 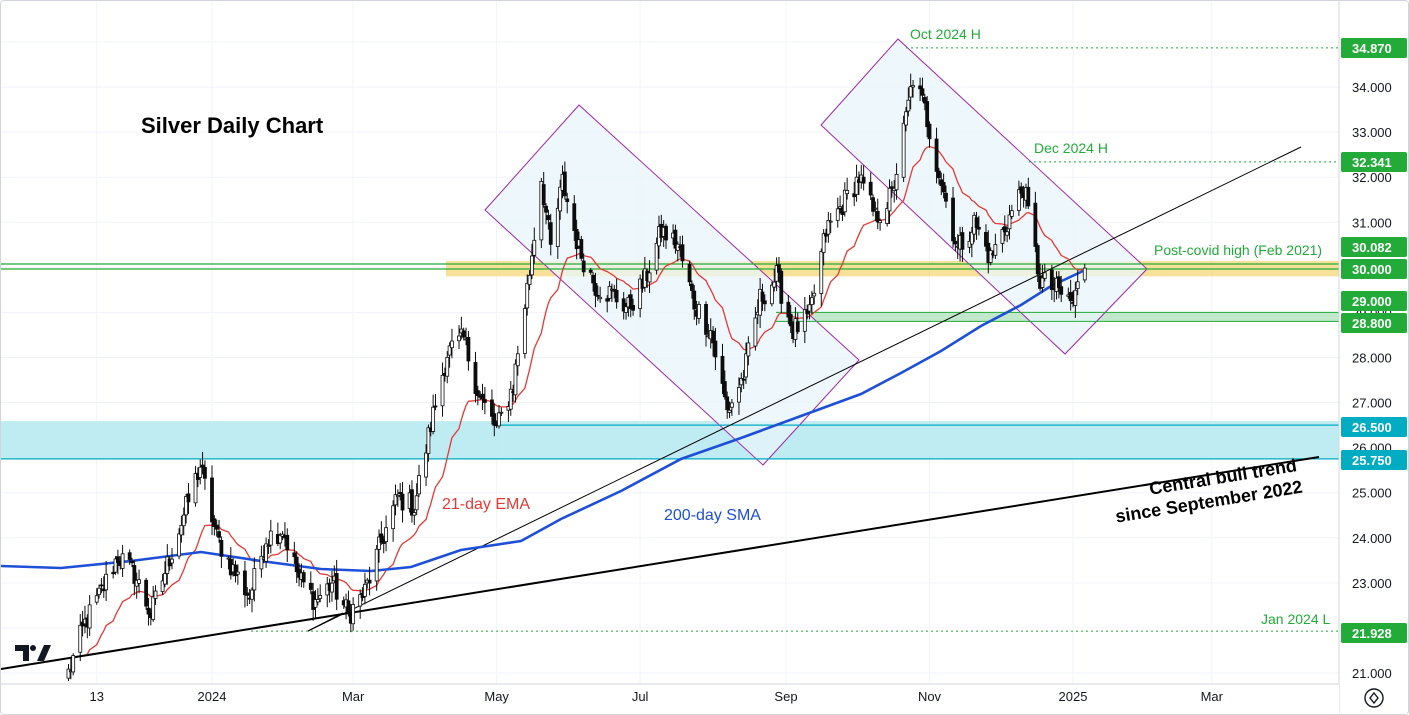 What do you see at coordinates (1372, 162) in the screenshot?
I see `price-tag-label: 32.341` at bounding box center [1372, 162].